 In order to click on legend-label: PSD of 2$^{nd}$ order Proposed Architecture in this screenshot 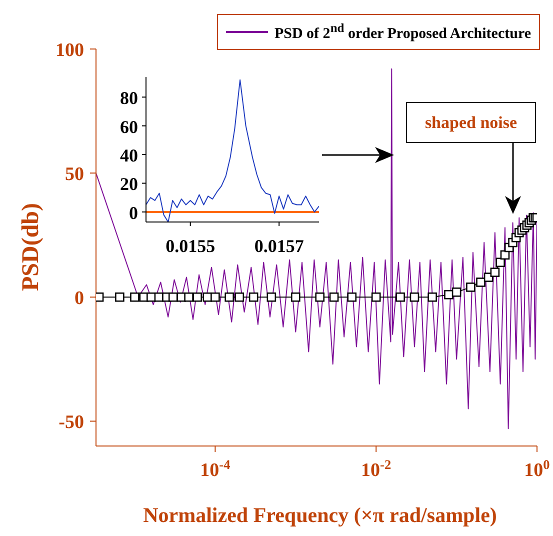, I will do `click(402, 32)`.